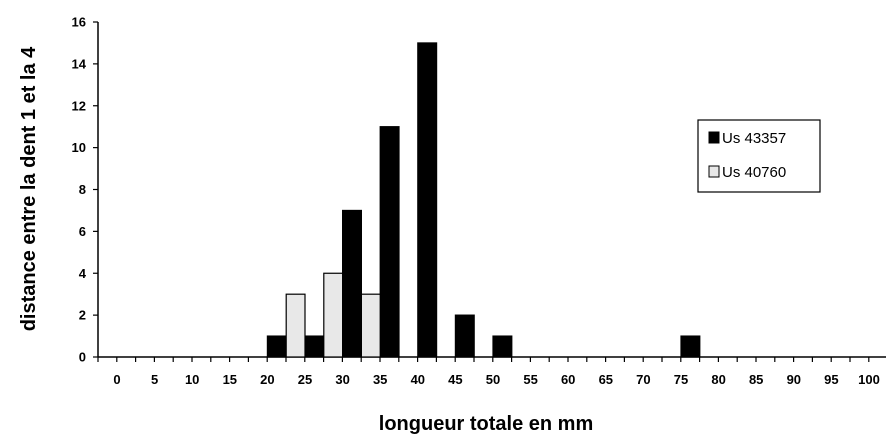  What do you see at coordinates (455, 379) in the screenshot?
I see `x-tick-label: 45` at bounding box center [455, 379].